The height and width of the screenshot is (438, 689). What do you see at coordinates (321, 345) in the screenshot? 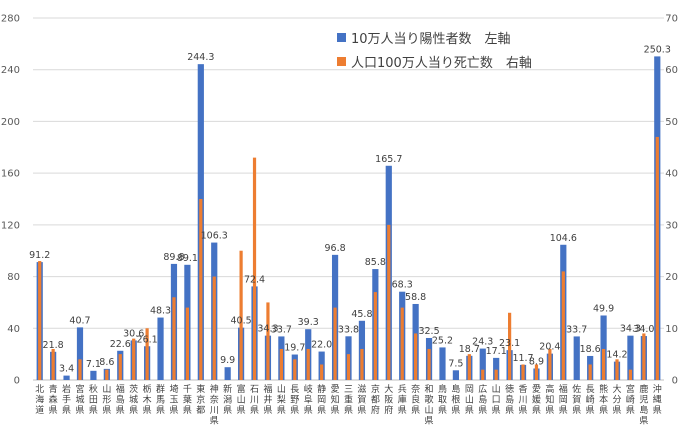
I see `data-label: 22.0` at bounding box center [321, 345].